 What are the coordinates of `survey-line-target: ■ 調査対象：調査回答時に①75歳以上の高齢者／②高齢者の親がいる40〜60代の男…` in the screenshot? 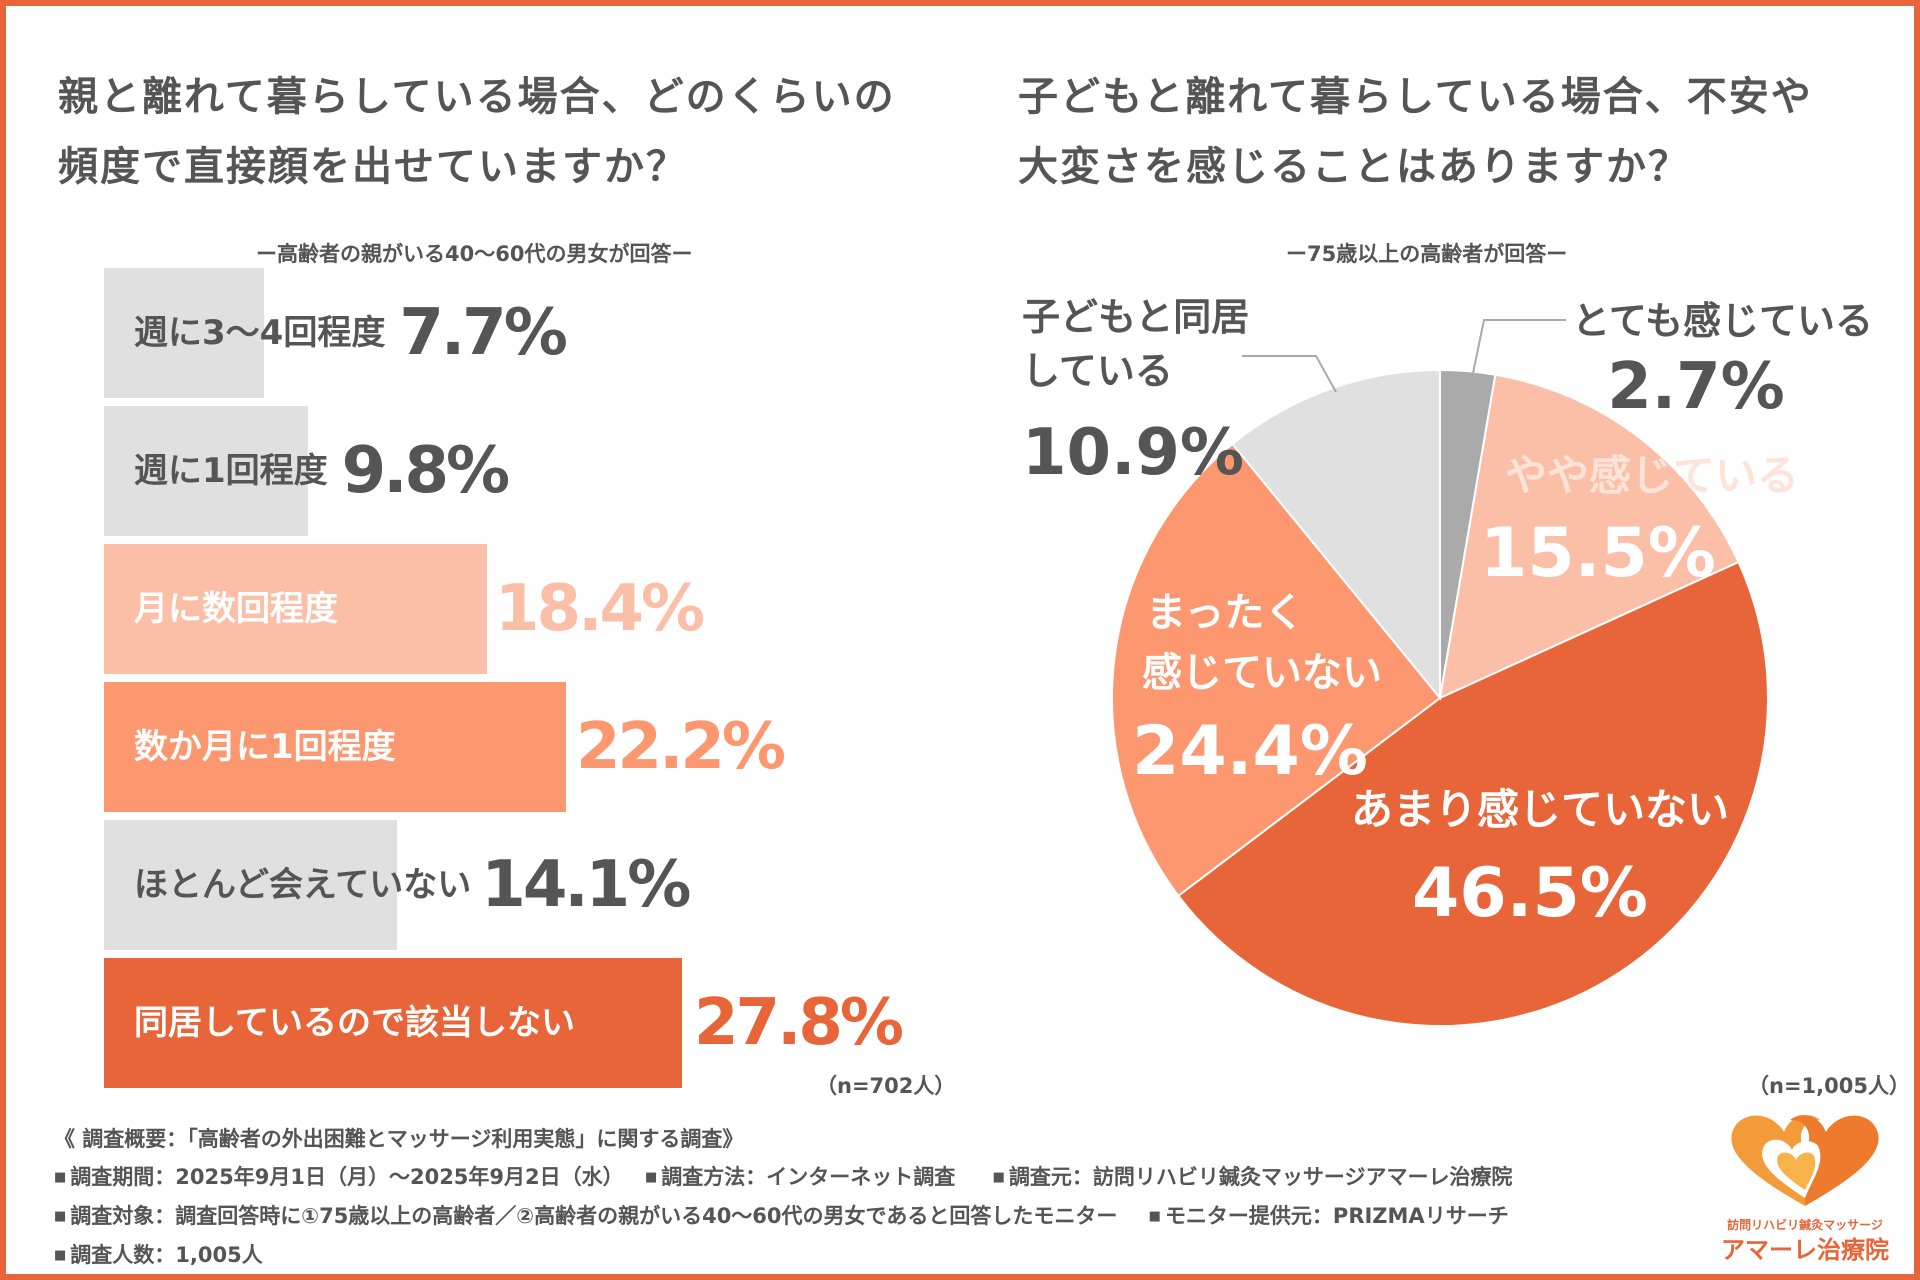 It's located at (783, 1216).